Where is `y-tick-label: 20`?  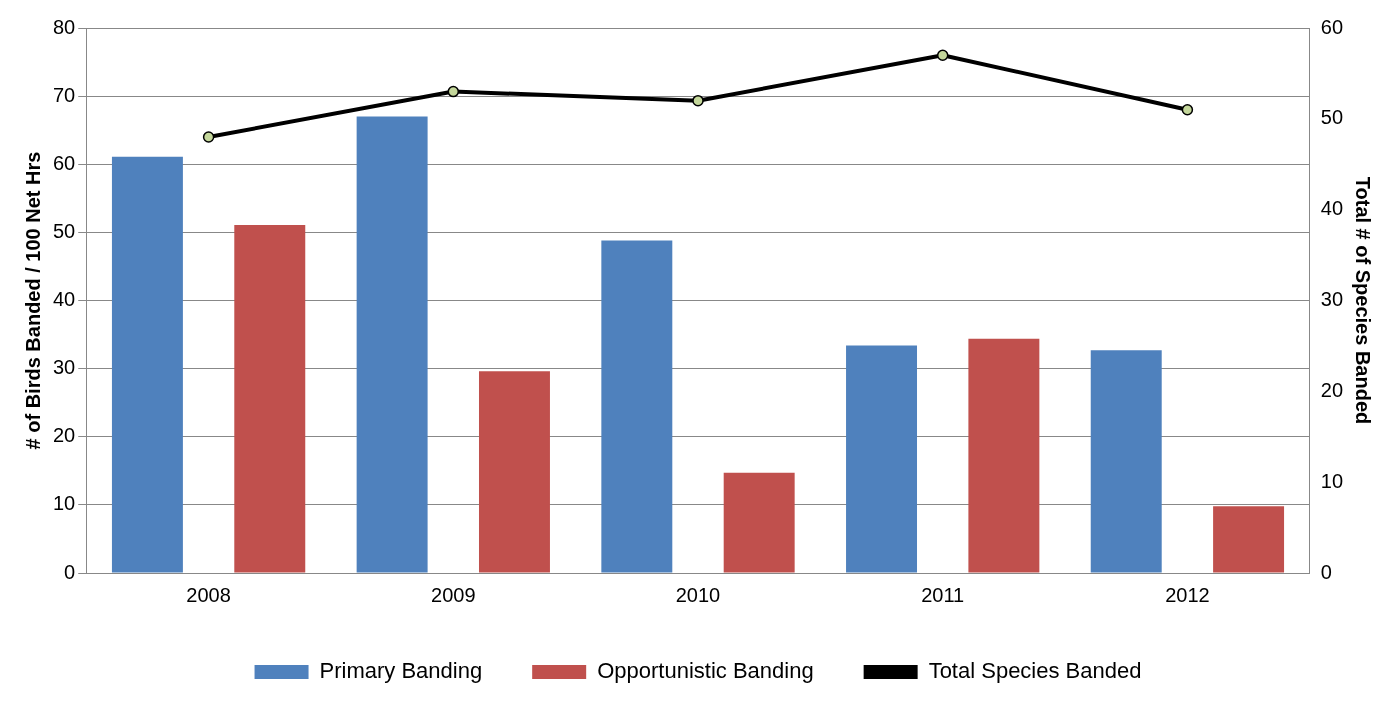
y-tick-label: 20 is located at coordinates (64, 435).